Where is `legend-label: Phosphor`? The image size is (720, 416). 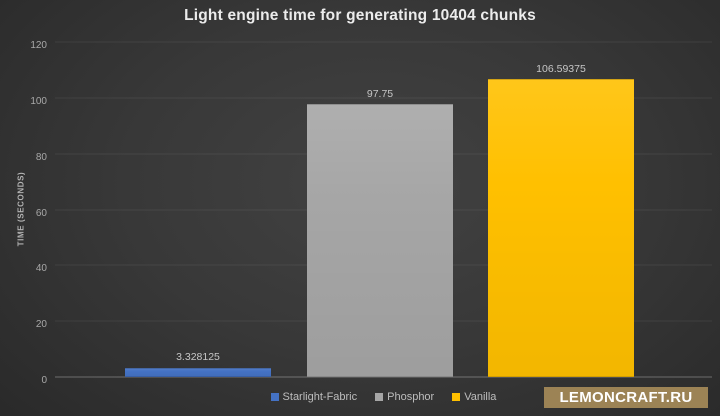
legend-label: Phosphor is located at coordinates (411, 397).